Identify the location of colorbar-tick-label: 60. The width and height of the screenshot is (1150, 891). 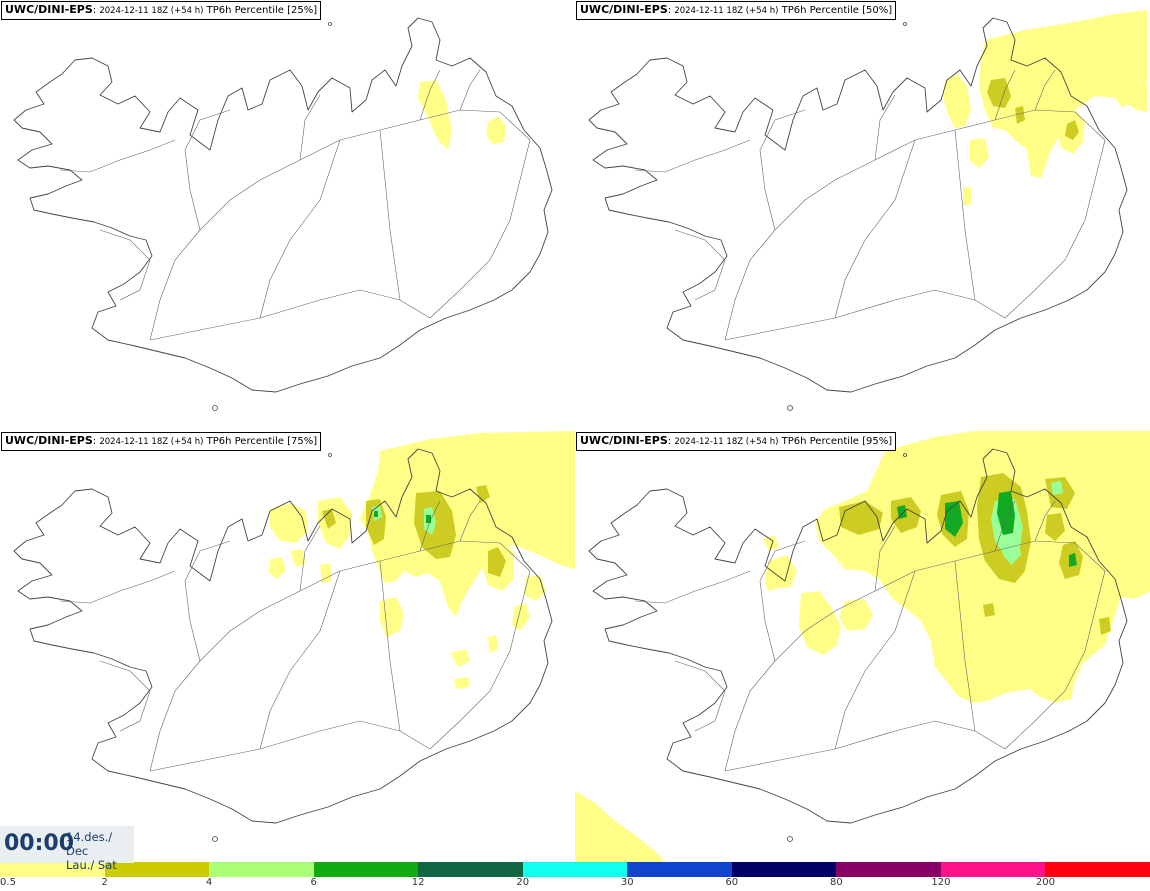
(732, 882).